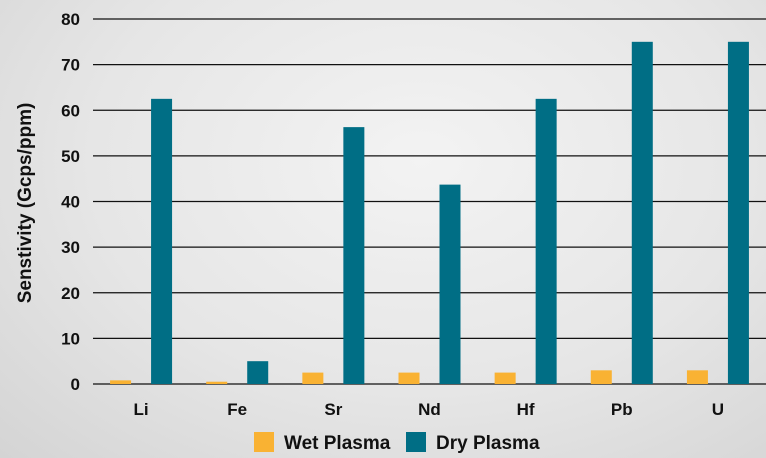 The width and height of the screenshot is (766, 458). What do you see at coordinates (264, 442) in the screenshot?
I see `legend-swatch-wet-plasma` at bounding box center [264, 442].